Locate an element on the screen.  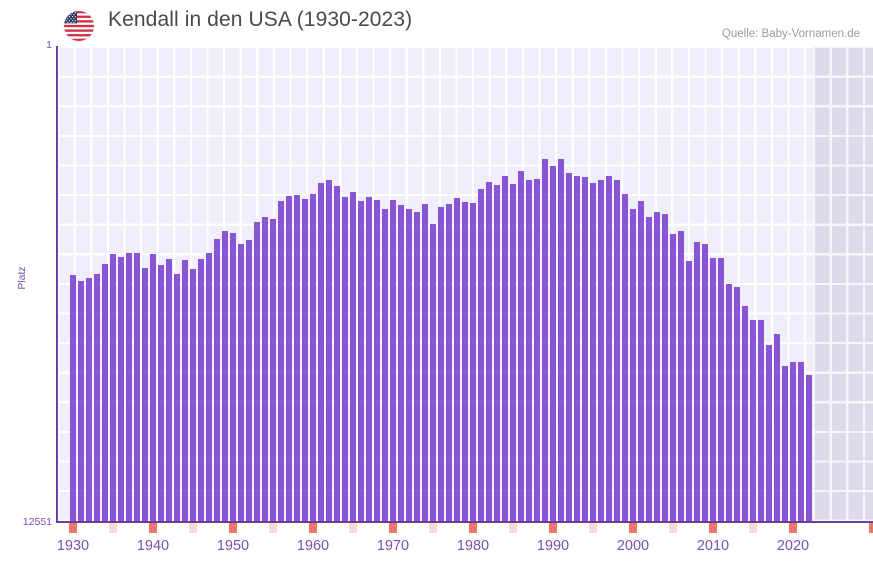
us-flag-icon is located at coordinates (79, 26).